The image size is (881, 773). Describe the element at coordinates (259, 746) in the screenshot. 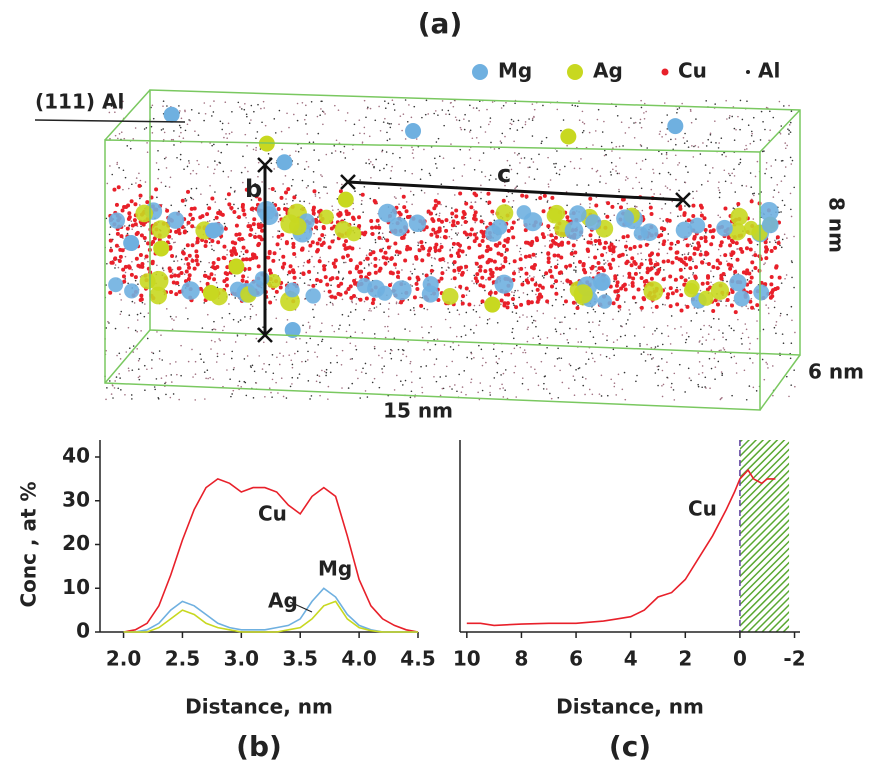

I see `panel-label: (b)` at that location.